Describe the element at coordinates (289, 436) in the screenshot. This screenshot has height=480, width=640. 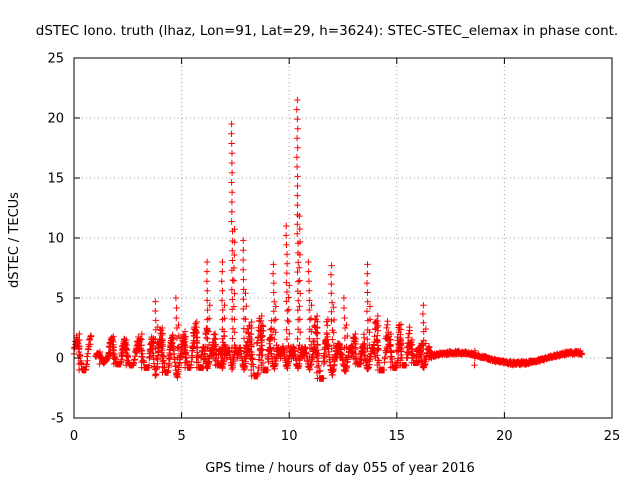
I see `x-tick-label: 10` at that location.